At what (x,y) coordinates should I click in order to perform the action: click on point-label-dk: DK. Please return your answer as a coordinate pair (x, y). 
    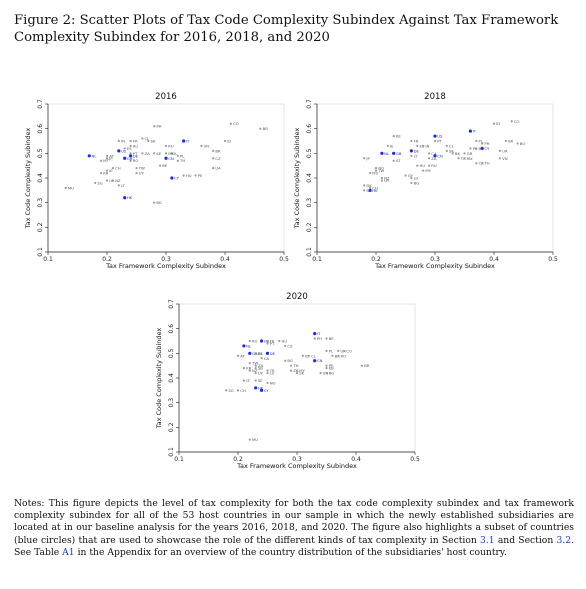
    Looking at the image, I should click on (369, 185).